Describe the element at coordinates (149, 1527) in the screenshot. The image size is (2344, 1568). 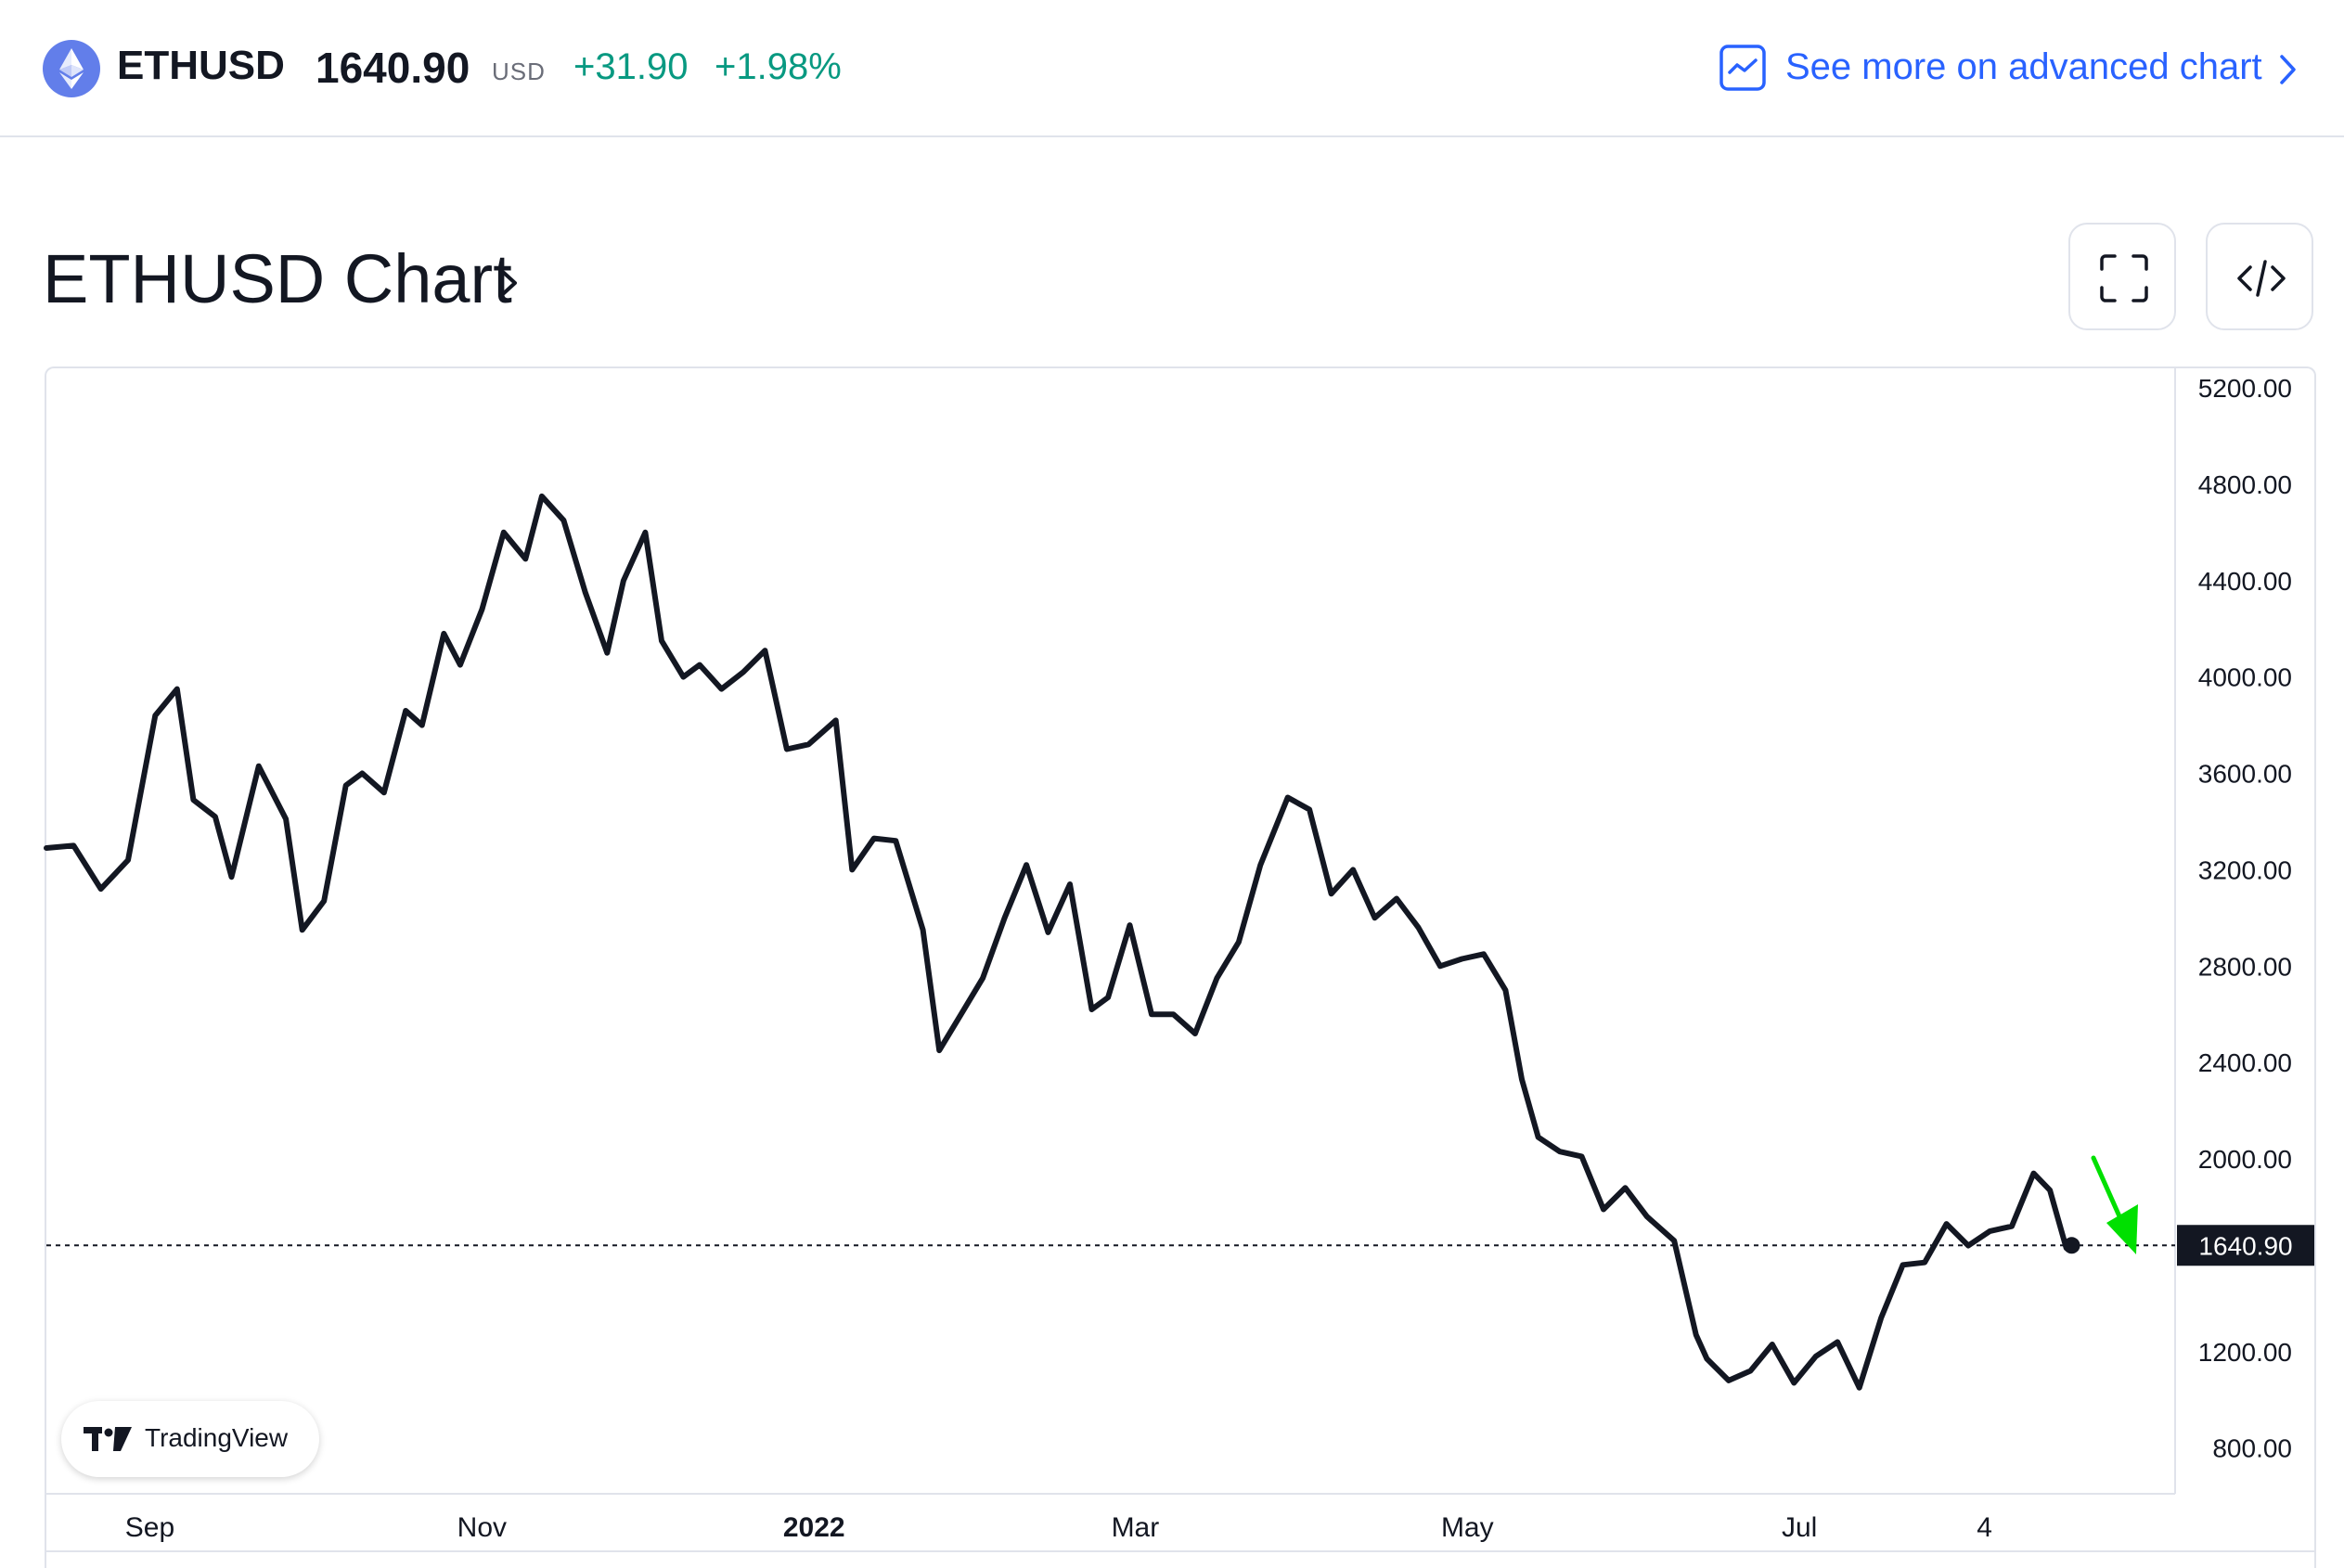
I see `x-tick-label: Sep` at that location.